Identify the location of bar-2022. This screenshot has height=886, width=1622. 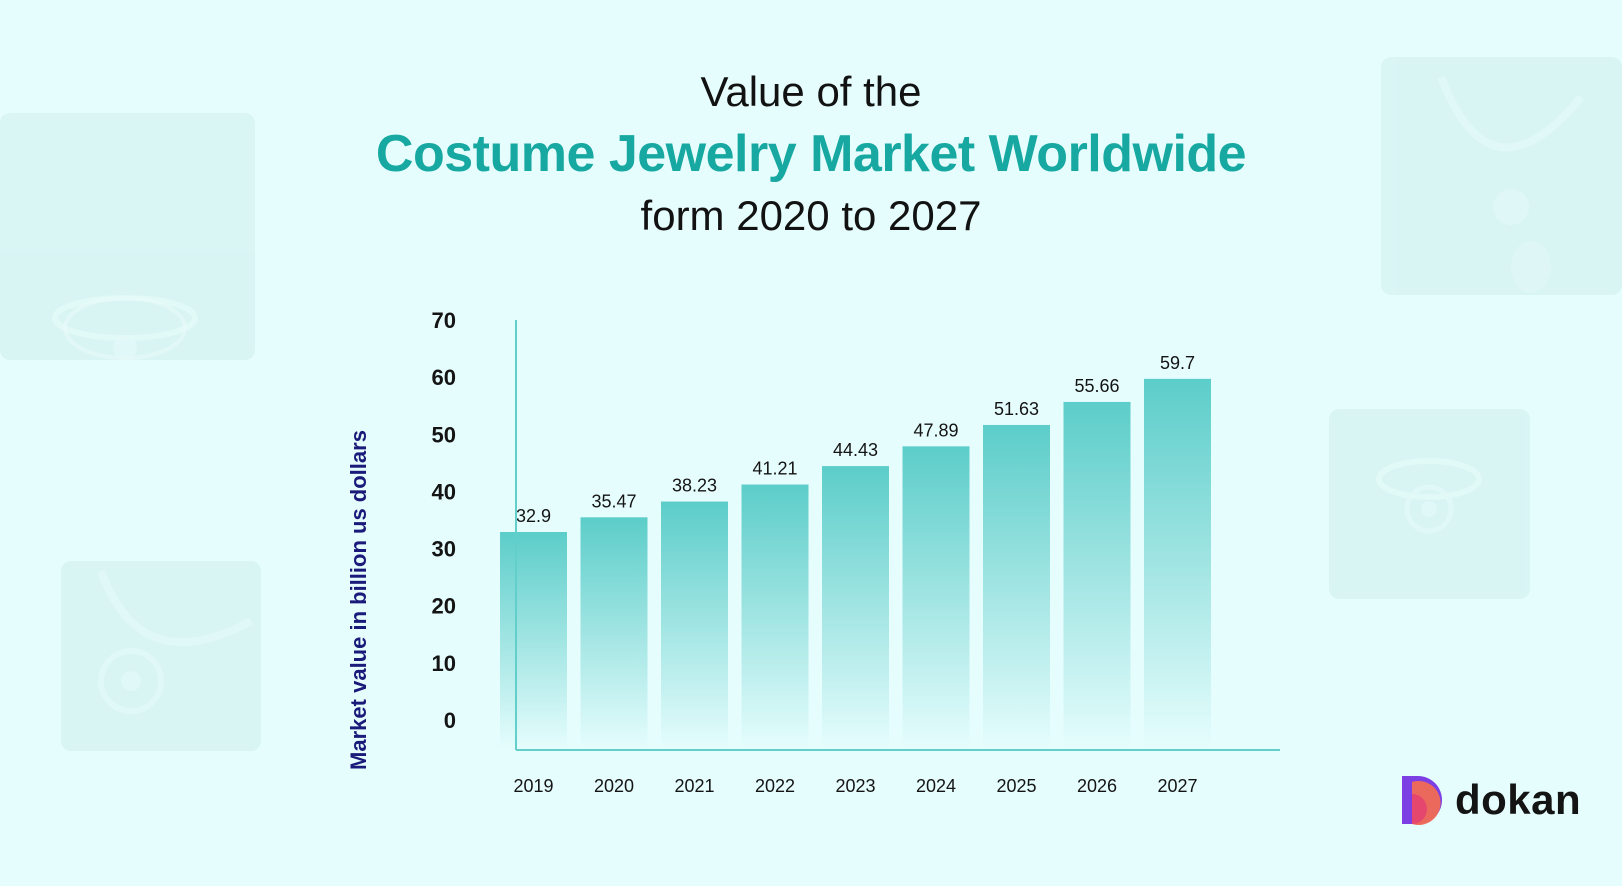
(775, 617).